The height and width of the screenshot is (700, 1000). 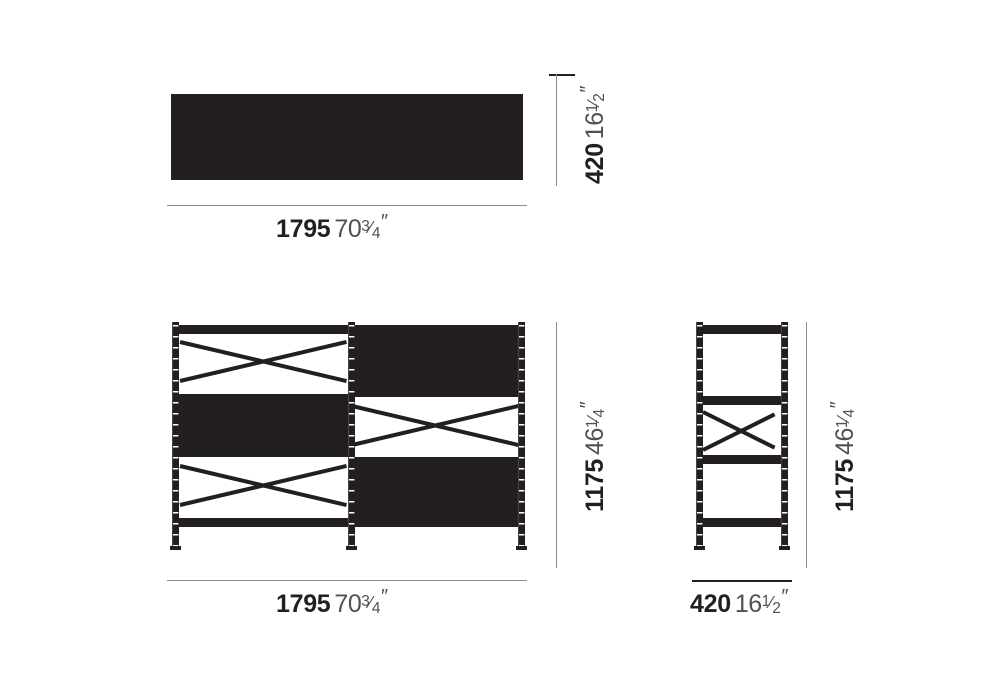 What do you see at coordinates (595, 163) in the screenshot?
I see `top-depth-metric: 420` at bounding box center [595, 163].